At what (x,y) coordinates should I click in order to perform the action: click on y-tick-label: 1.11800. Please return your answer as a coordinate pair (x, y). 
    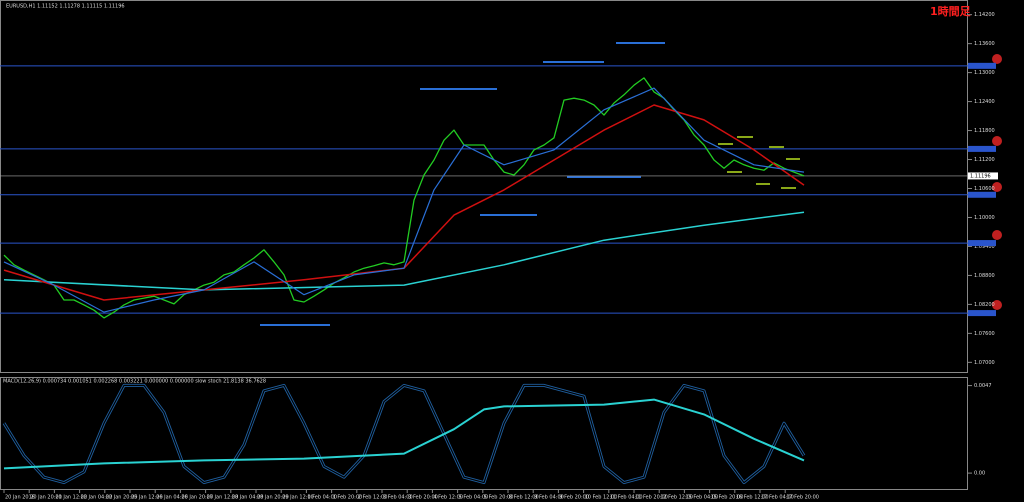
    Looking at the image, I should click on (984, 131).